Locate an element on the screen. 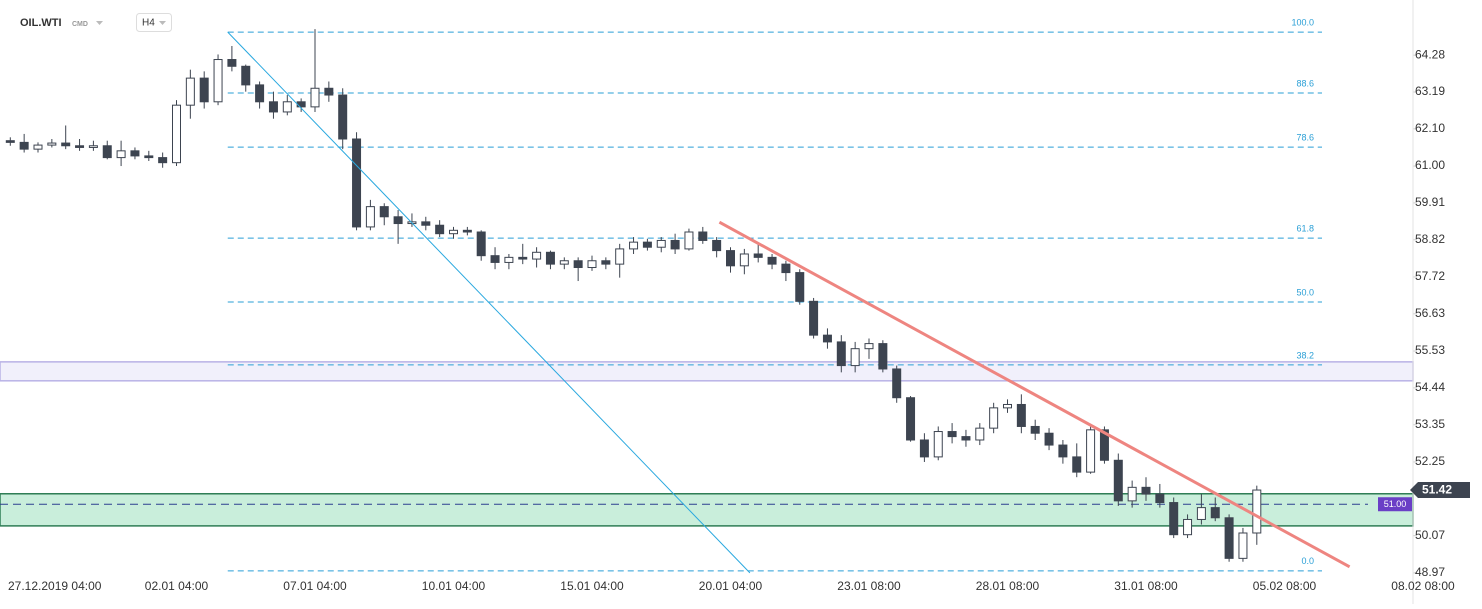 The height and width of the screenshot is (609, 1482). market: CMD is located at coordinates (80, 24).